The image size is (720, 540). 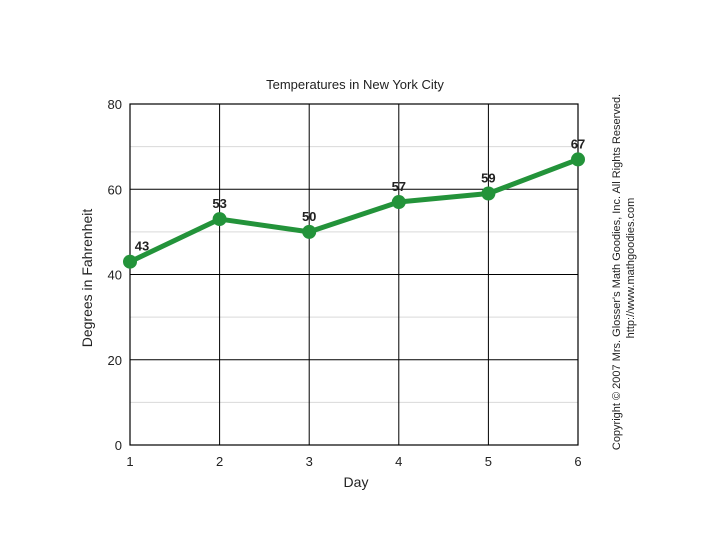 What do you see at coordinates (115, 189) in the screenshot?
I see `y-tick-label: 60` at bounding box center [115, 189].